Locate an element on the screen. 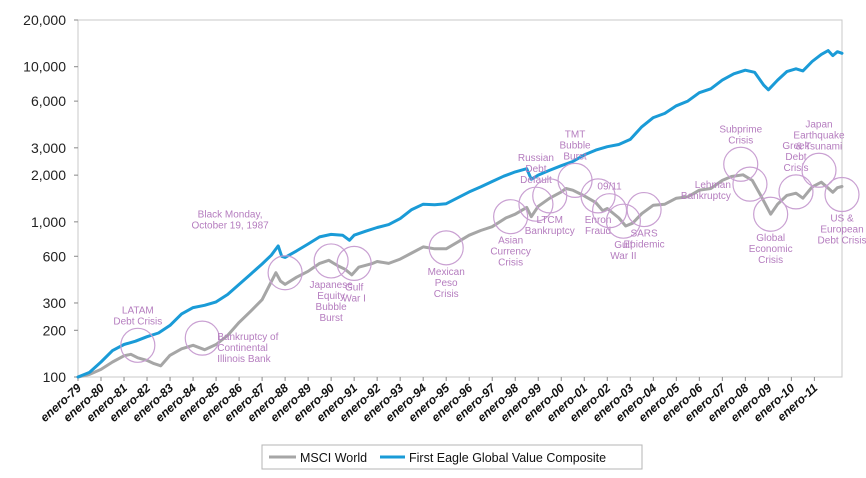  event-label-sept-11: 09/11 is located at coordinates (609, 187).